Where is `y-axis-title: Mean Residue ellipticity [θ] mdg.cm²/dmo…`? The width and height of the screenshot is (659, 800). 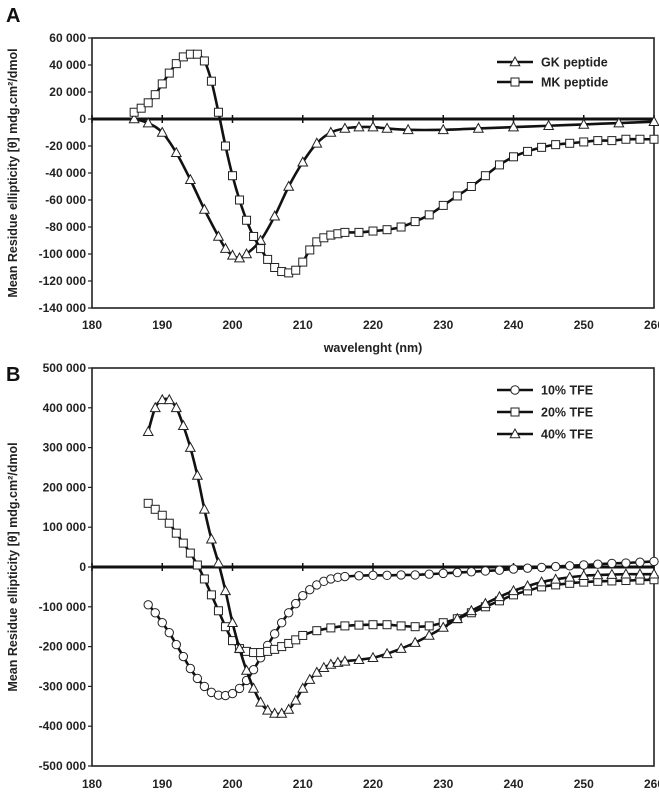 y-axis-title: Mean Residue ellipticity [θ] mdg.cm²/dmo… is located at coordinates (13, 566).